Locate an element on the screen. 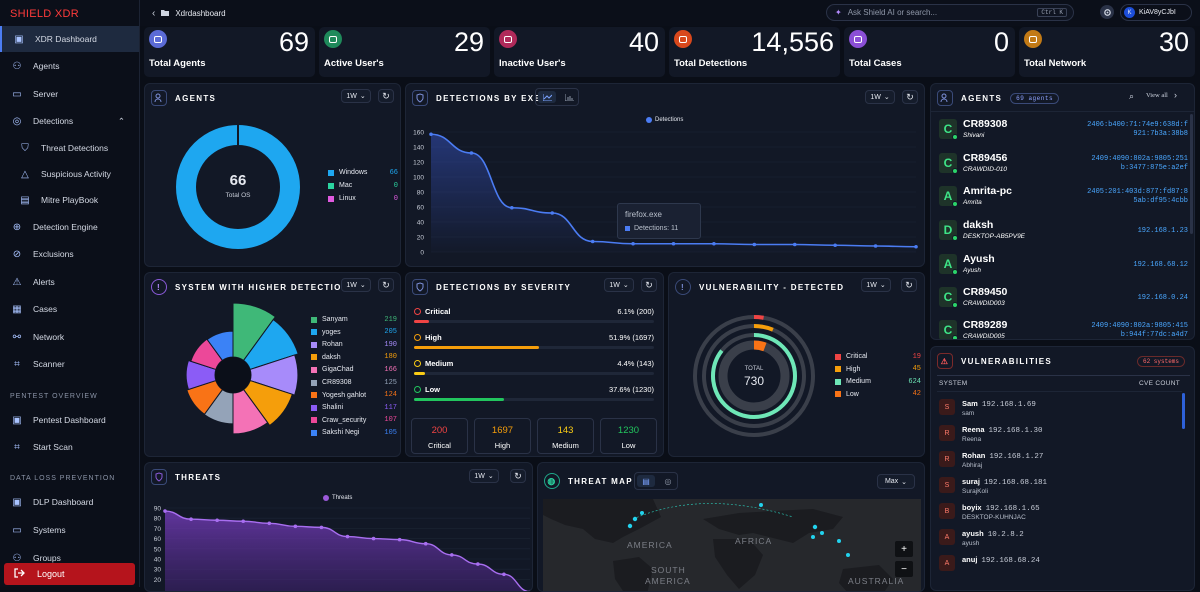 This screenshot has width=1200, height=592. vuln-row: R Rohan 192.168.1.27 Abhiraj is located at coordinates (1052, 461).